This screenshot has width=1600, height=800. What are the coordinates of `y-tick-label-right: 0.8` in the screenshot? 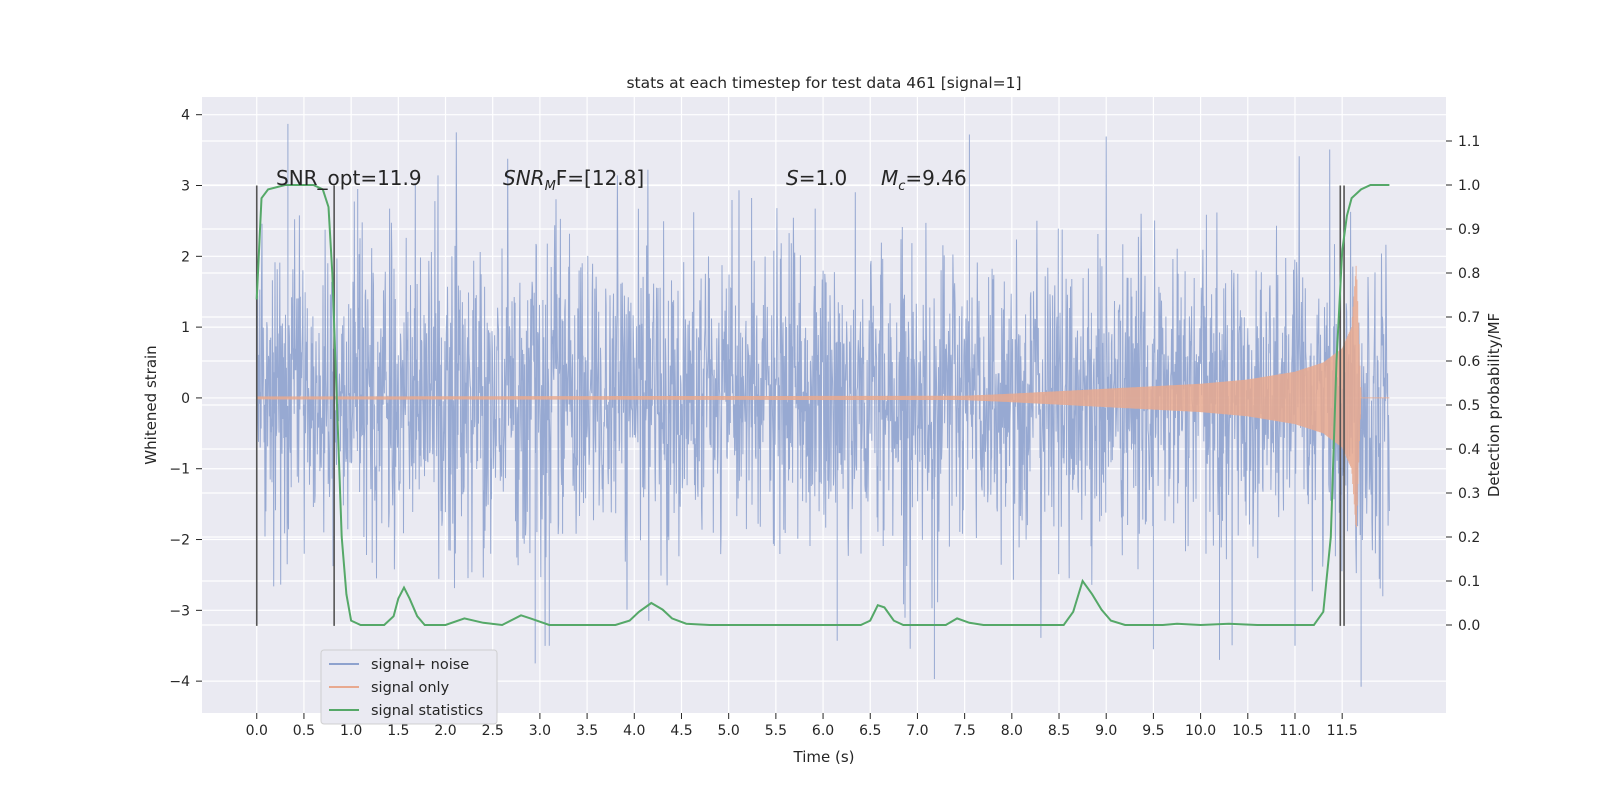 It's located at (1469, 274).